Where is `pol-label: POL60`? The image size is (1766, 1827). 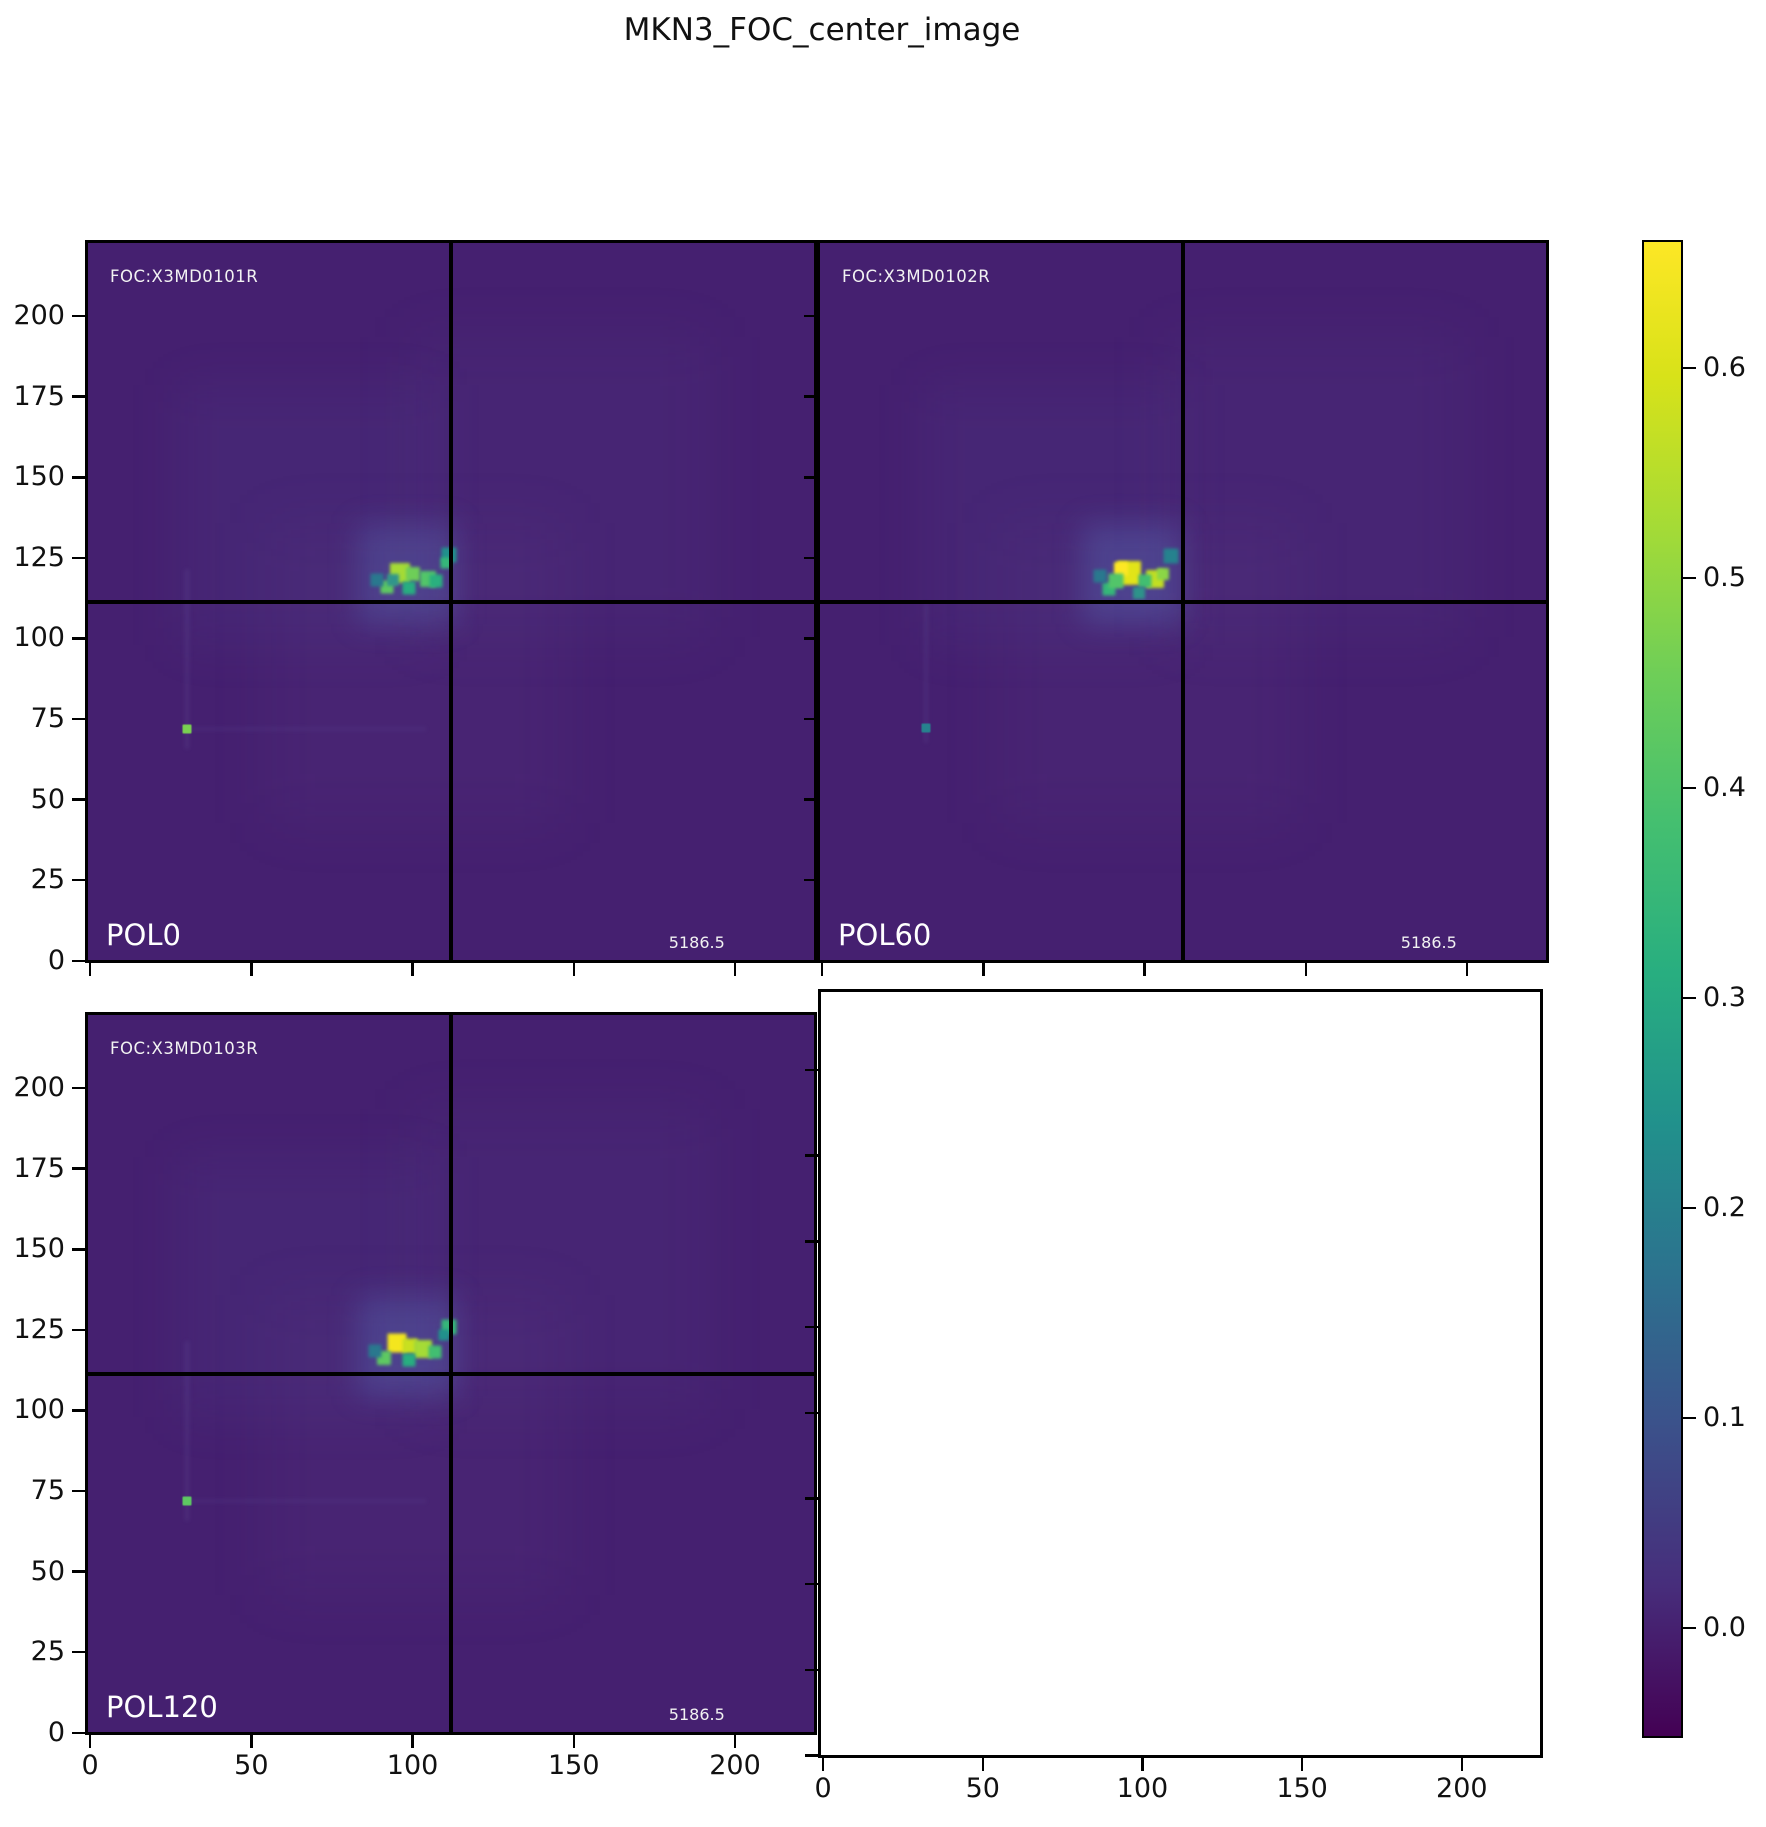 pol-label: POL60 is located at coordinates (885, 935).